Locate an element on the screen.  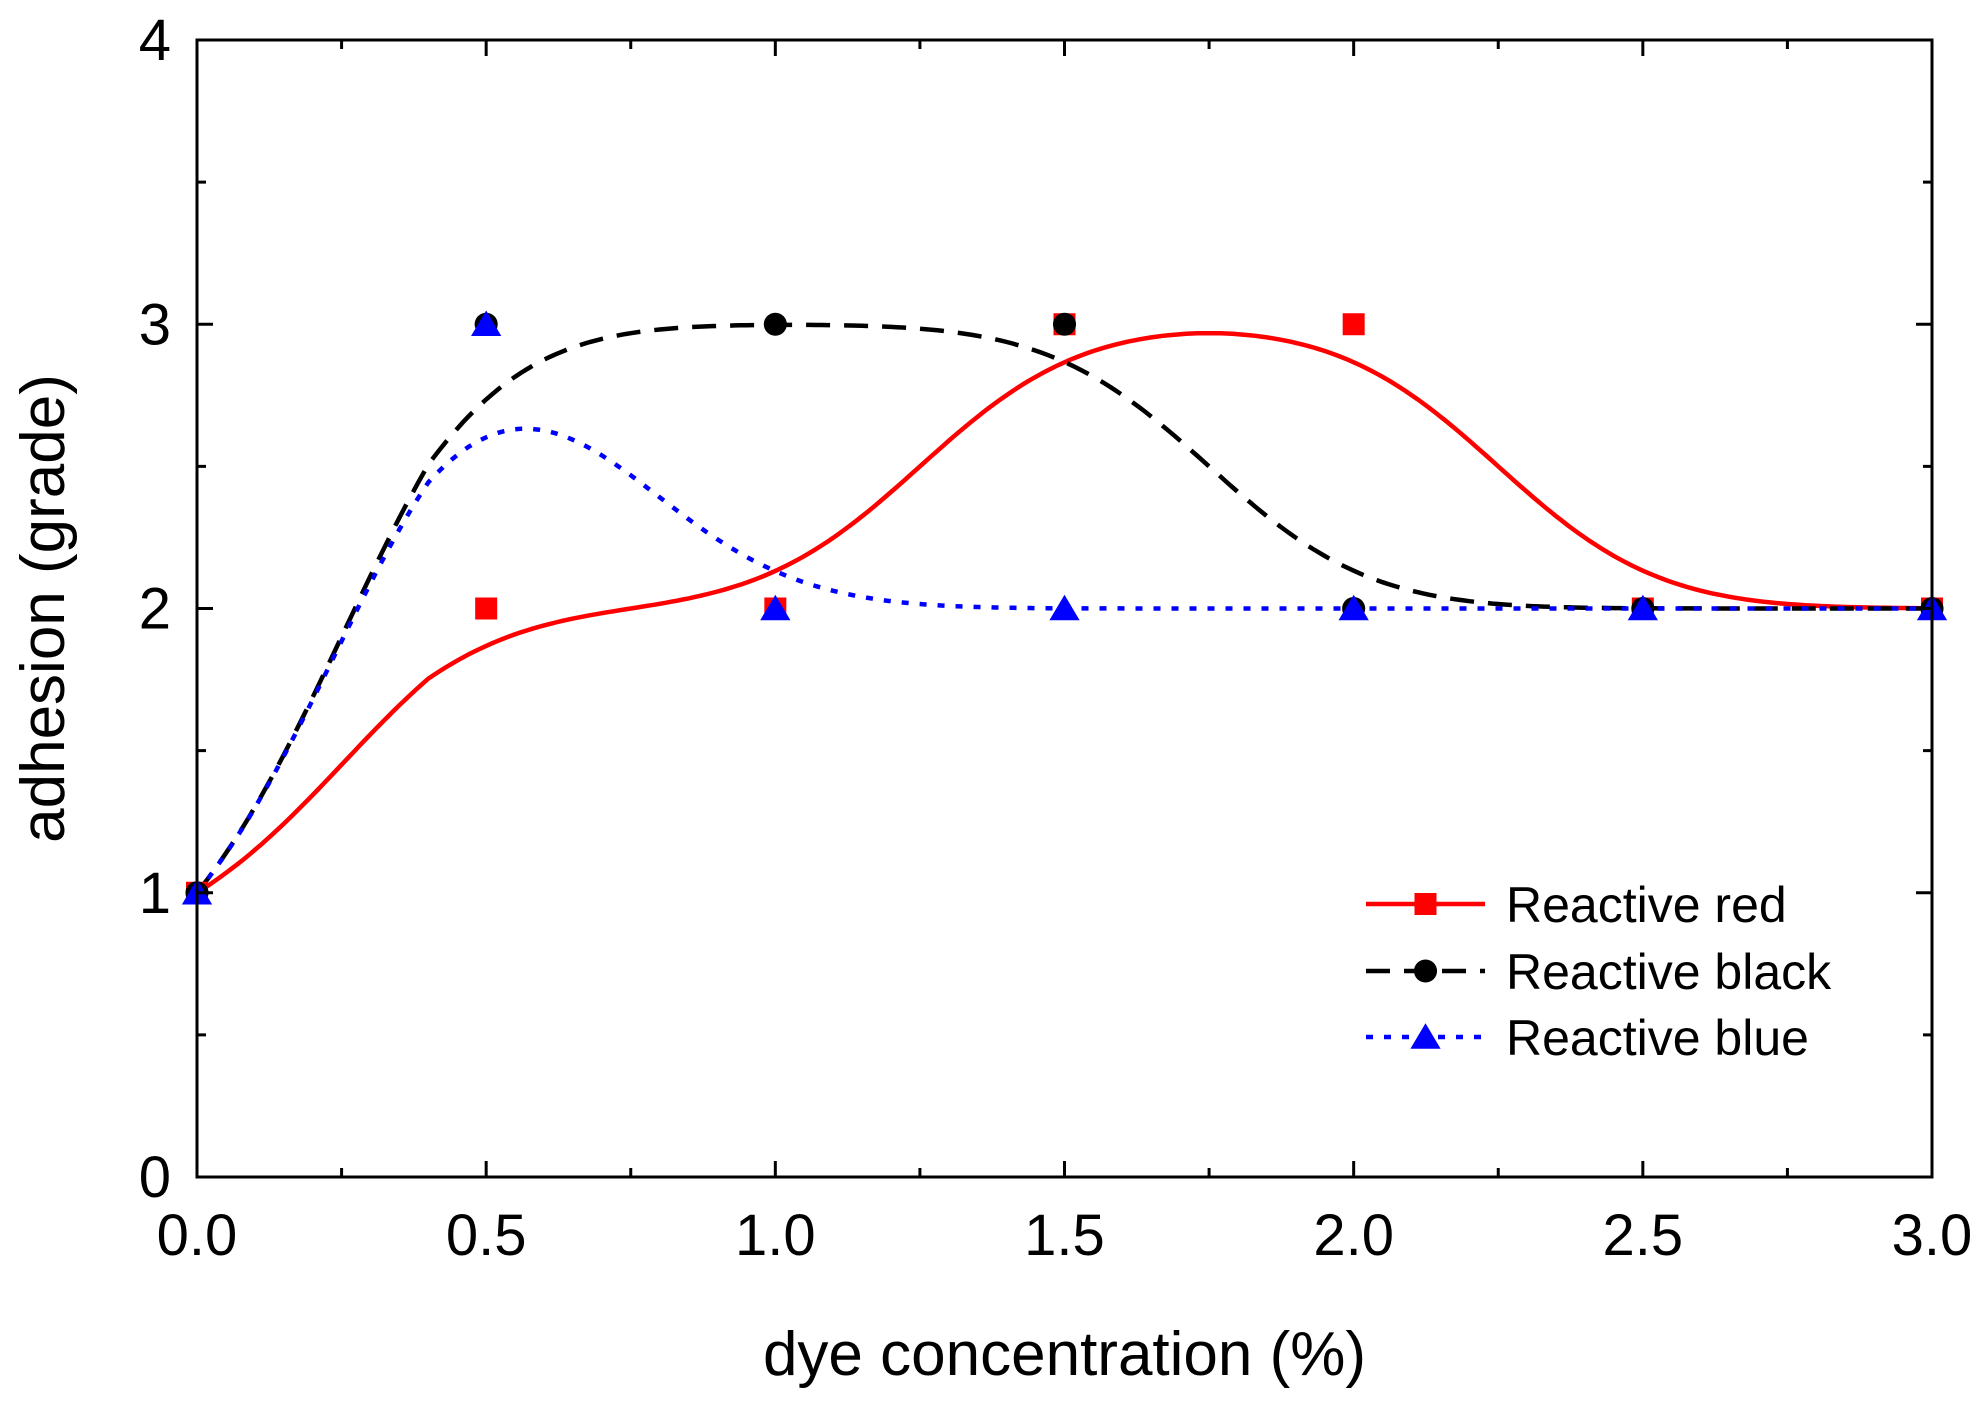
legend: Reactive red Reactive black Reactive blue is located at coordinates (1599, 971).